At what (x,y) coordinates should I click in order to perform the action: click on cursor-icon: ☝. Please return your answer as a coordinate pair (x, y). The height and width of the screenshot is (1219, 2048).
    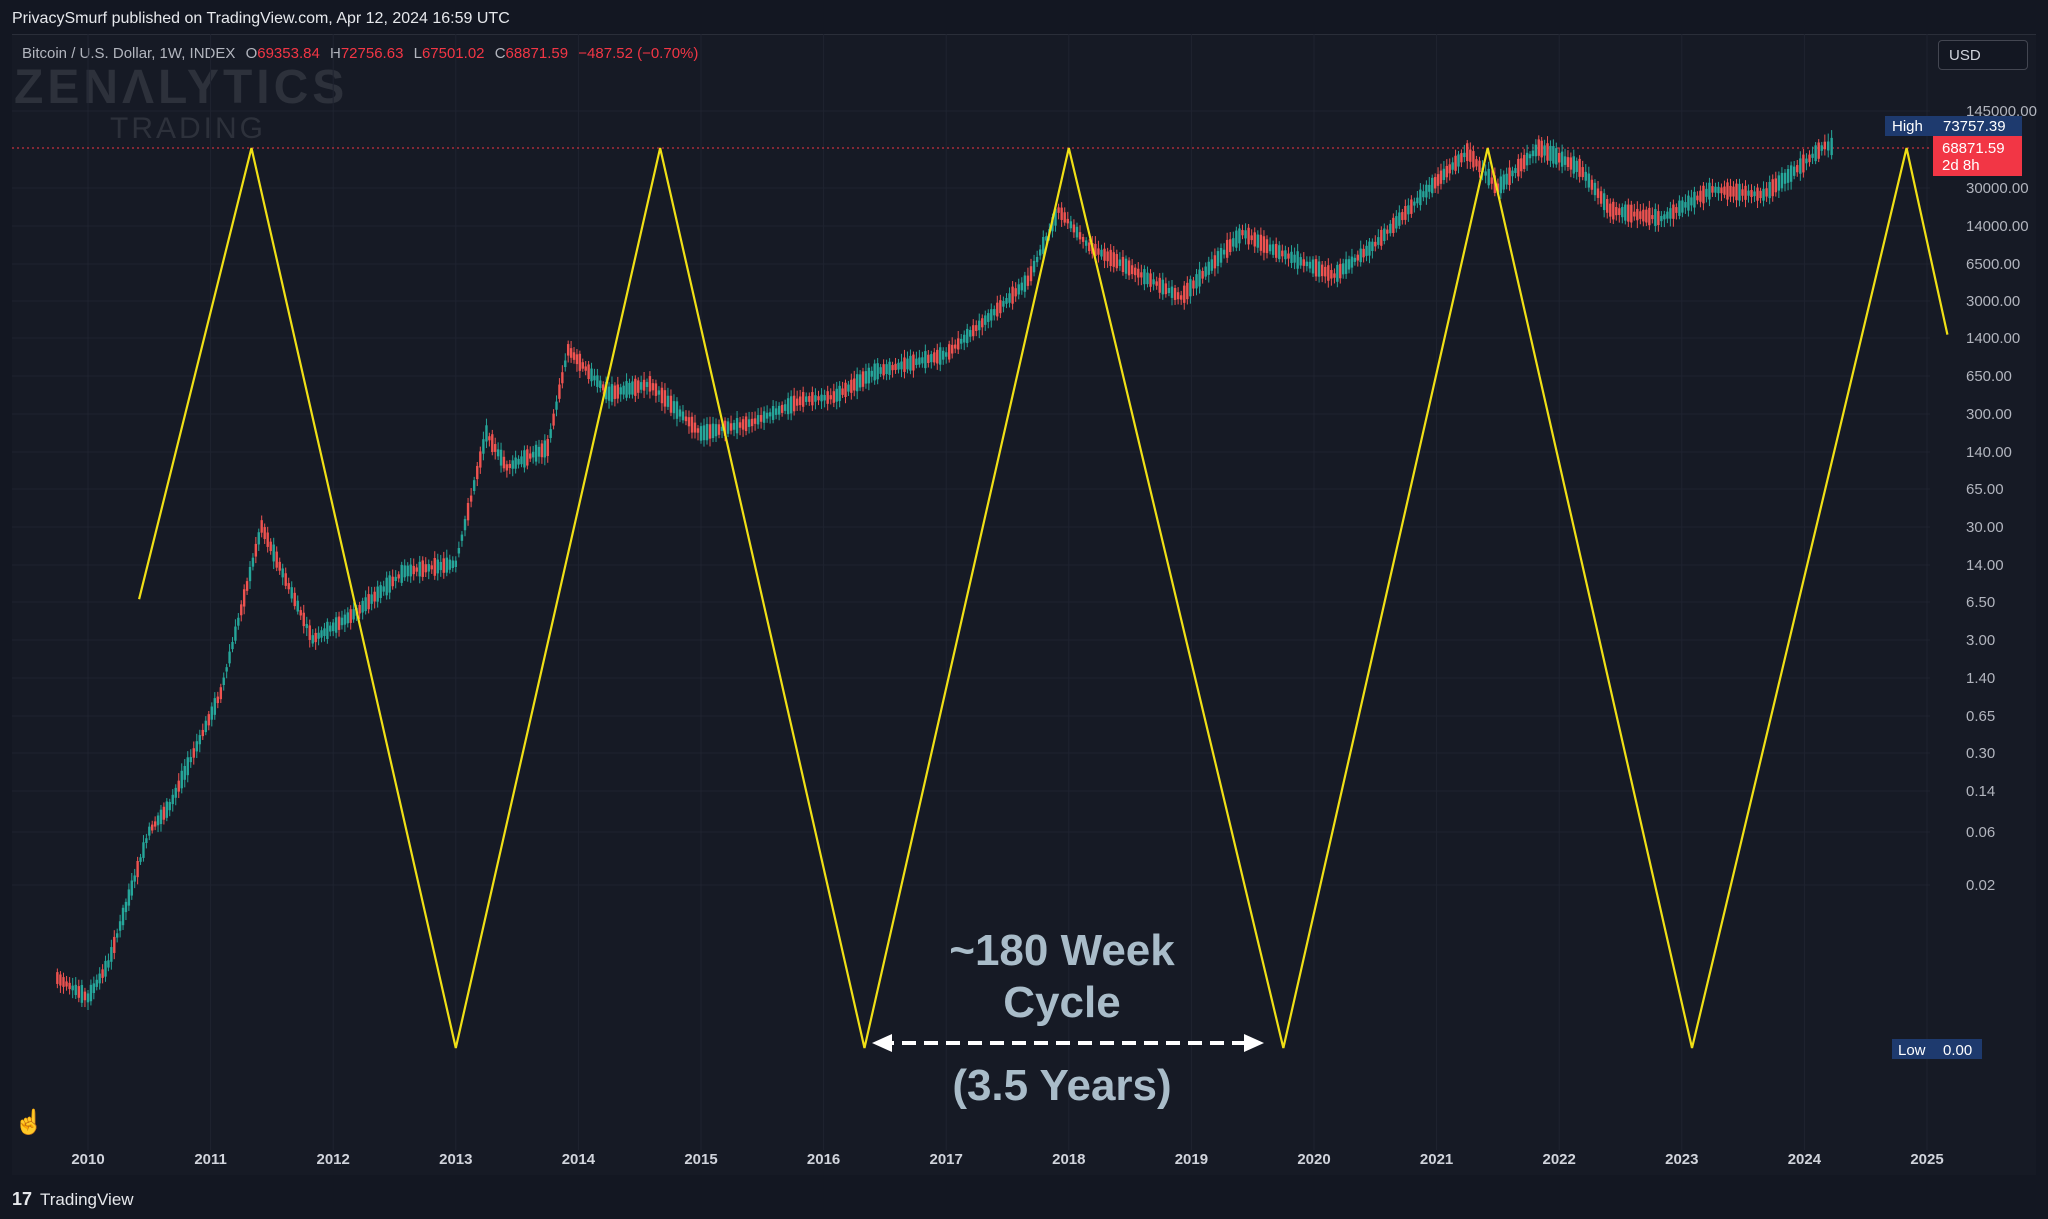
    Looking at the image, I should click on (29, 1122).